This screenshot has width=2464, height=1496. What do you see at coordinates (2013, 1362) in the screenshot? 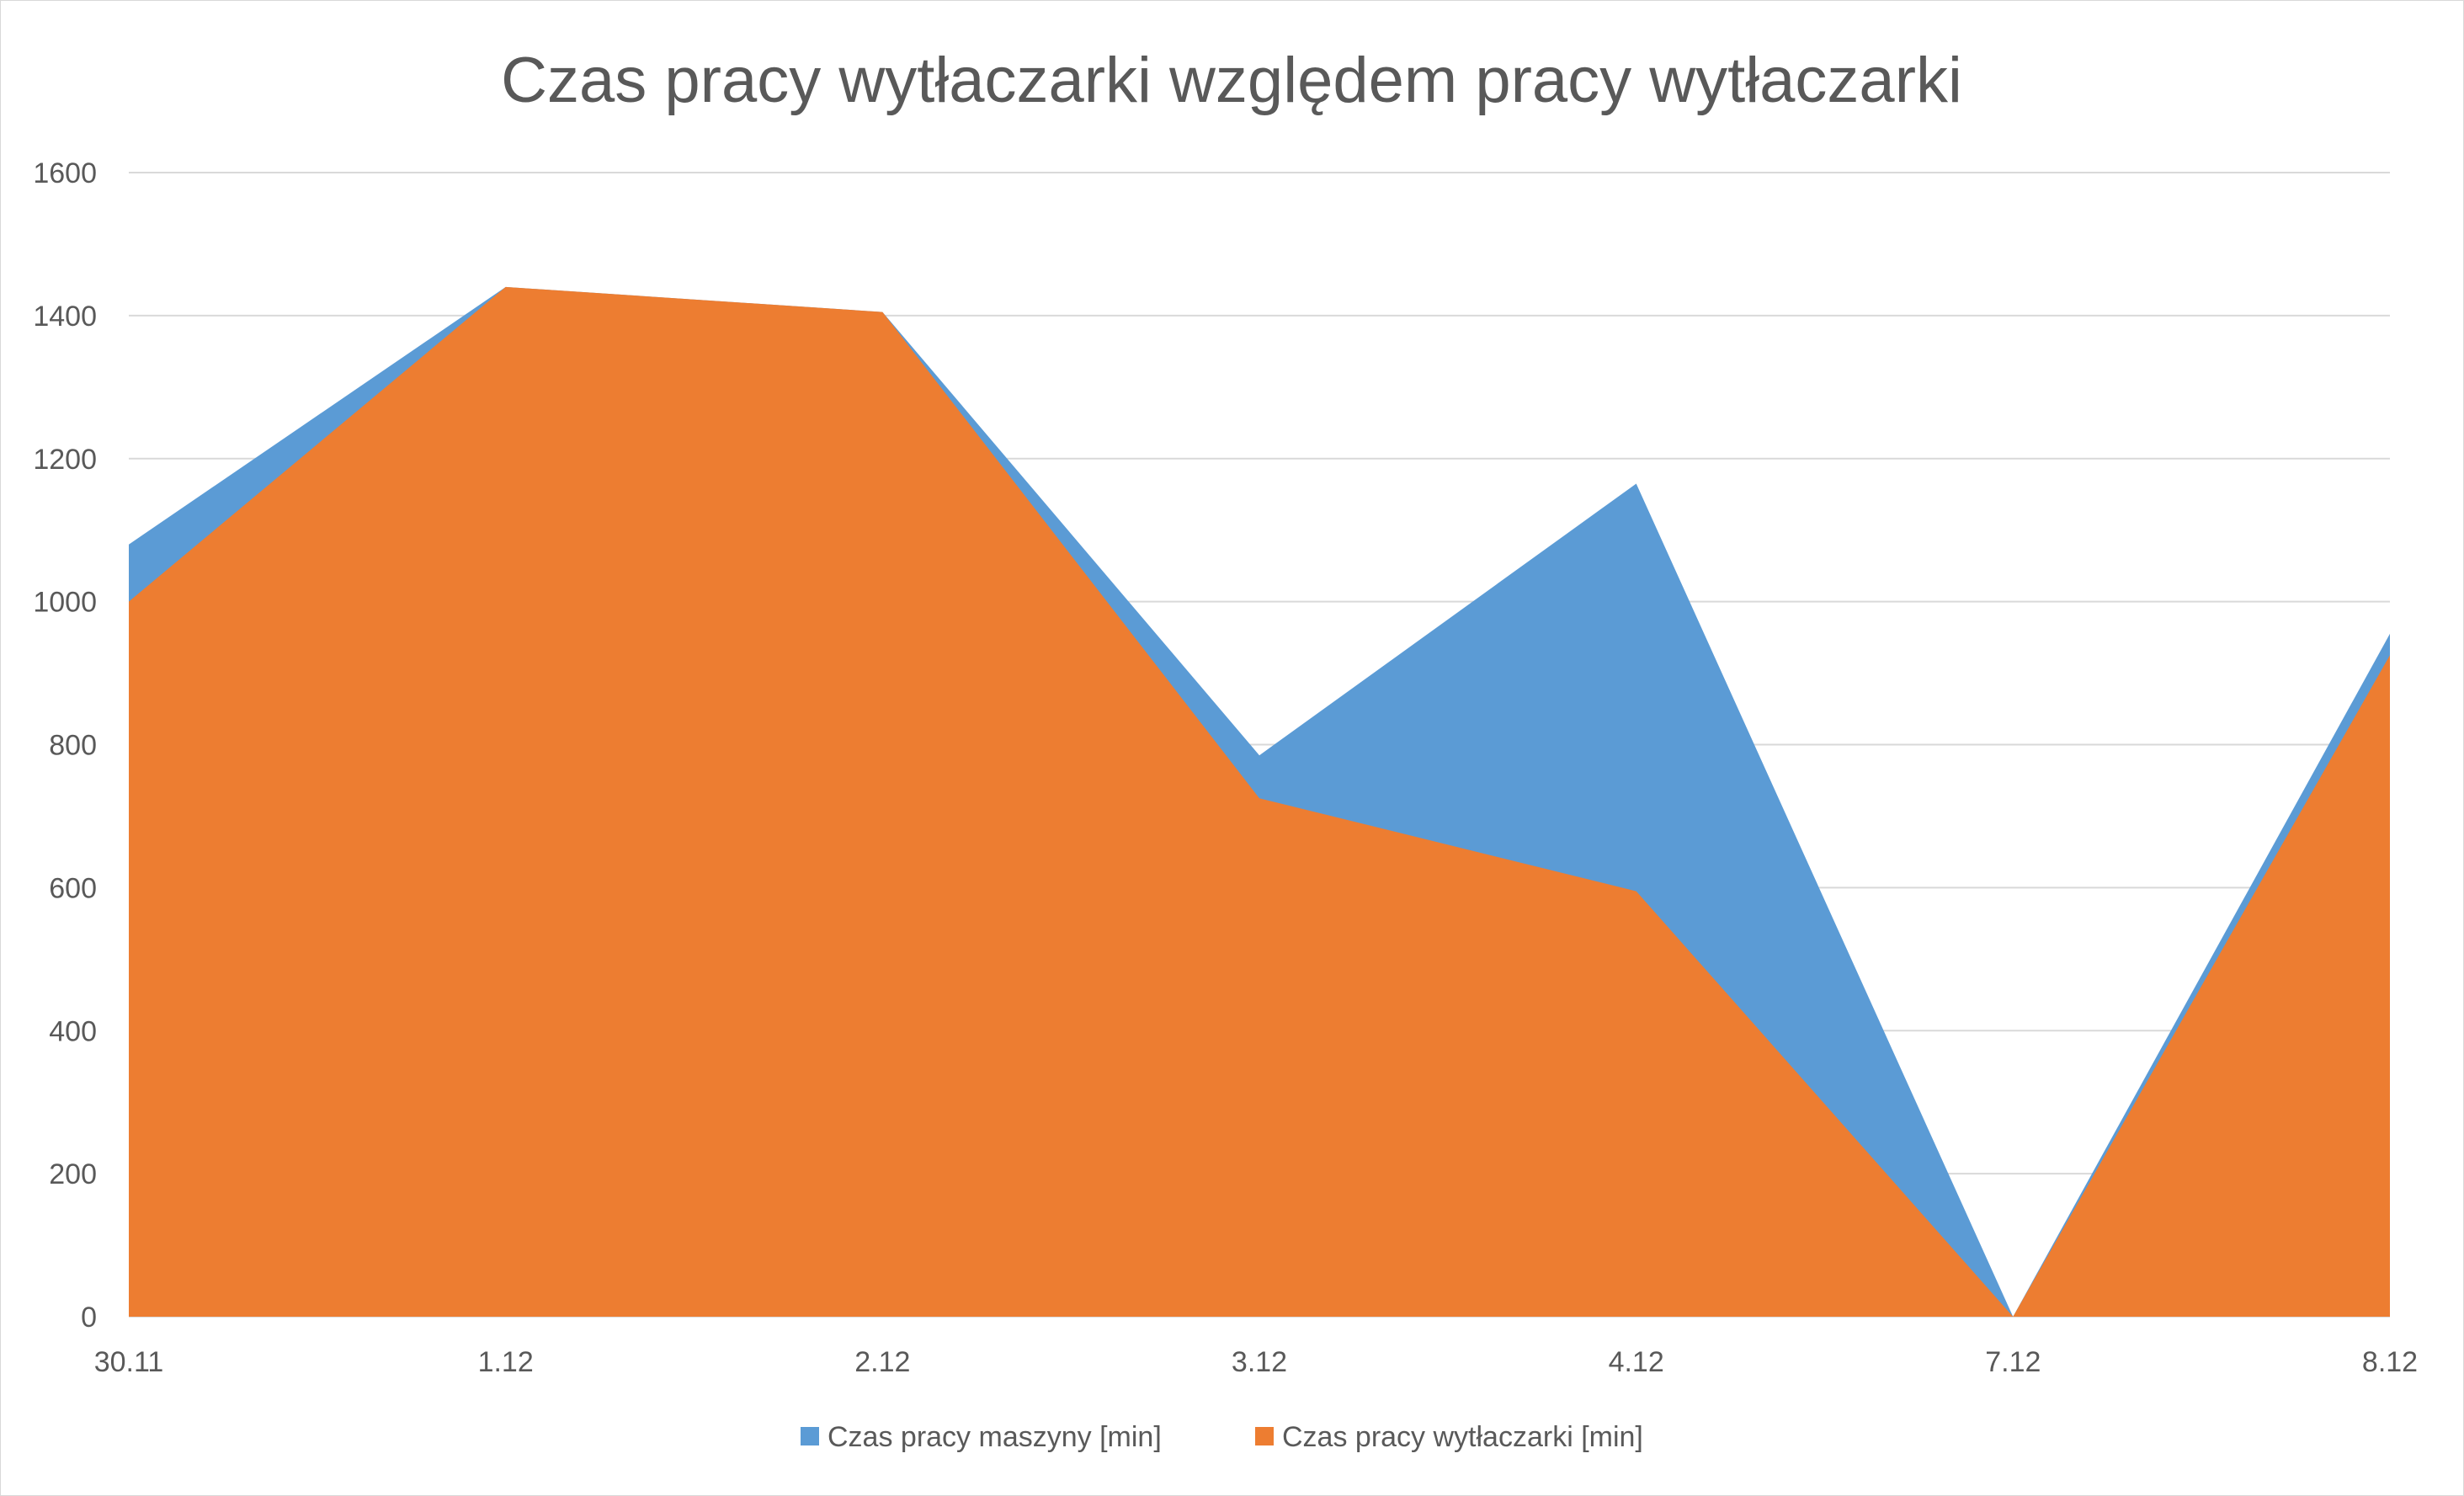
I see `x-tick-label: 7.12` at bounding box center [2013, 1362].